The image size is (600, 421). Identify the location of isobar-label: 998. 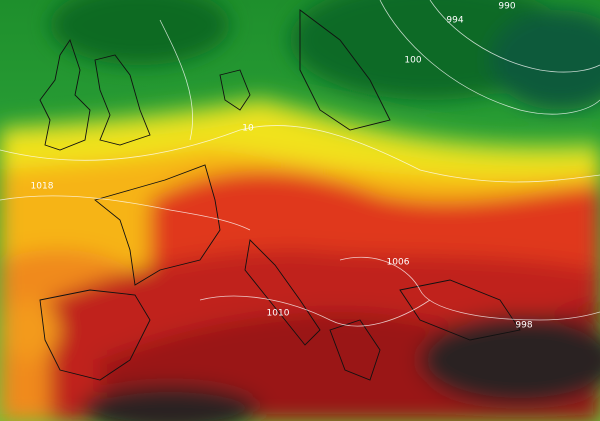
(523, 326).